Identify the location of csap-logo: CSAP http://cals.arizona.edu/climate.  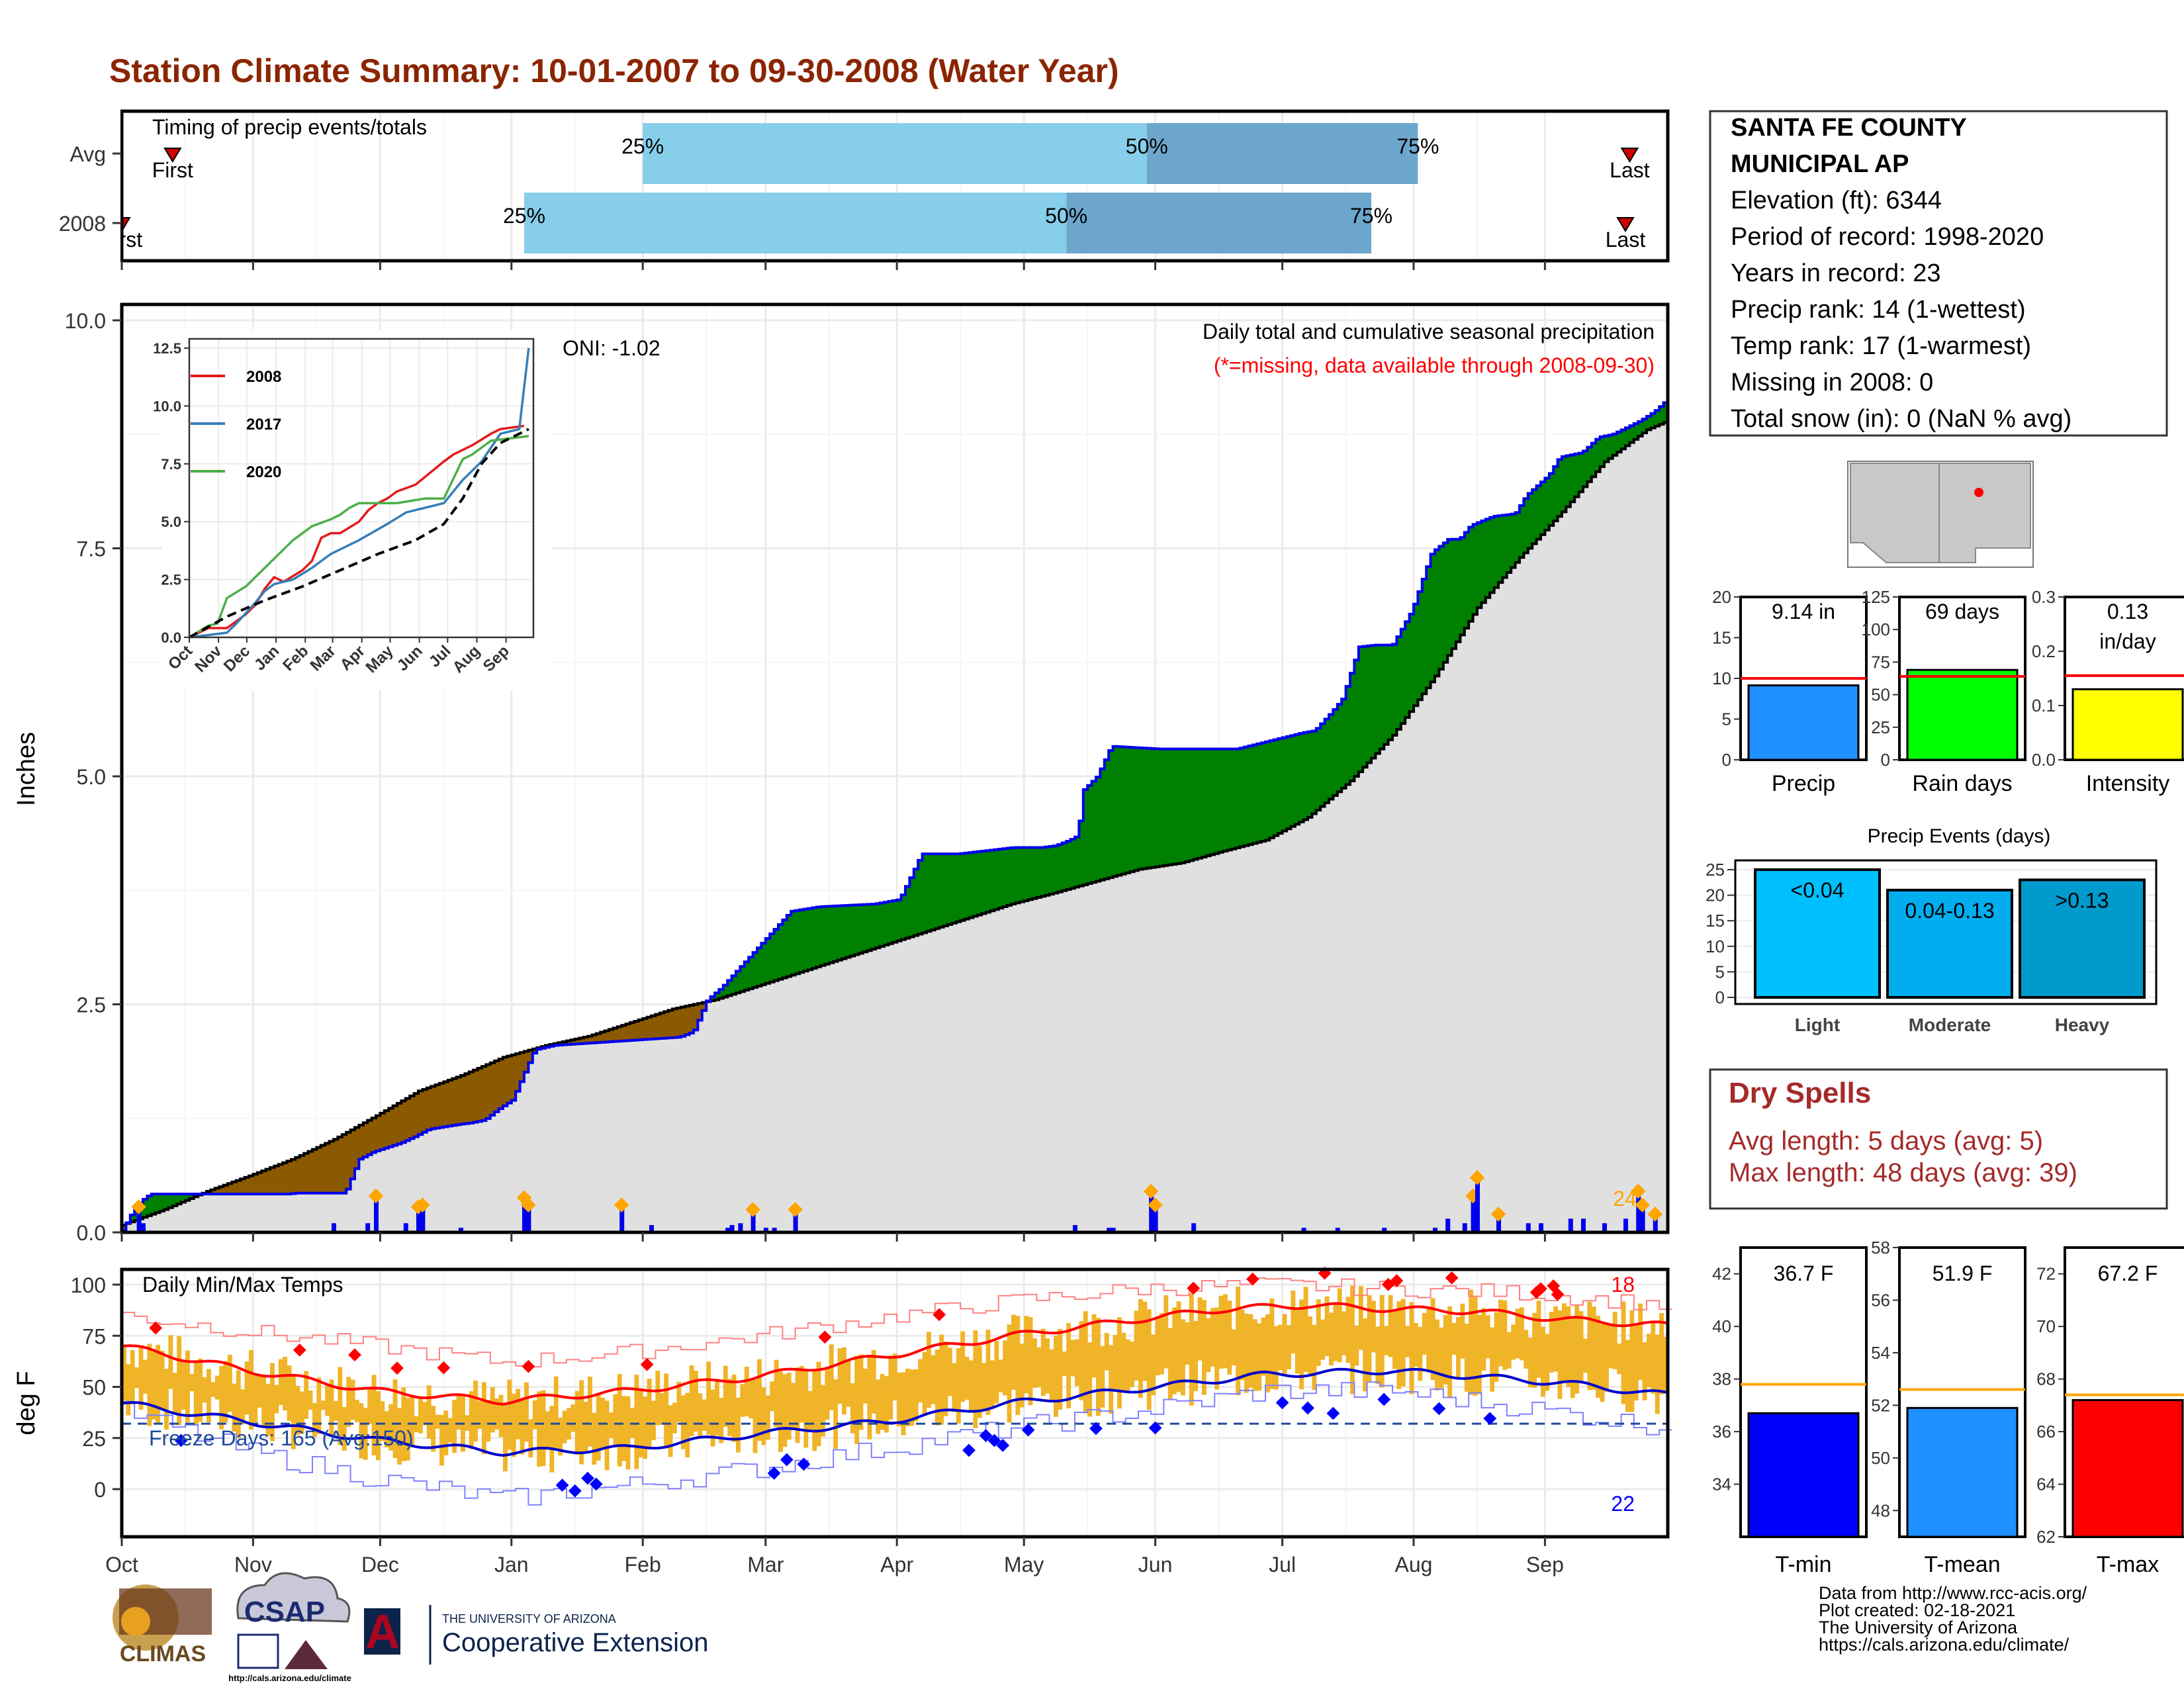
(289, 1627).